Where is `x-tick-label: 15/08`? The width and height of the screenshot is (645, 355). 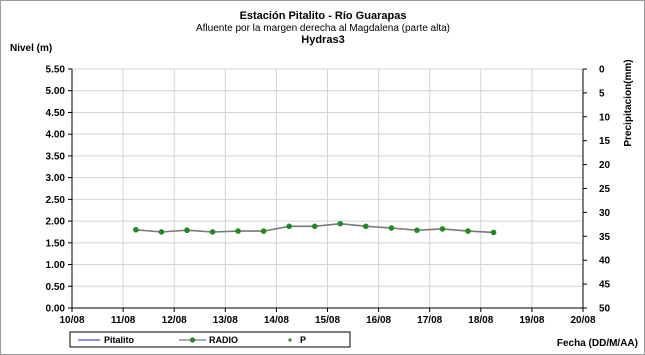
x-tick-label: 15/08 is located at coordinates (327, 320).